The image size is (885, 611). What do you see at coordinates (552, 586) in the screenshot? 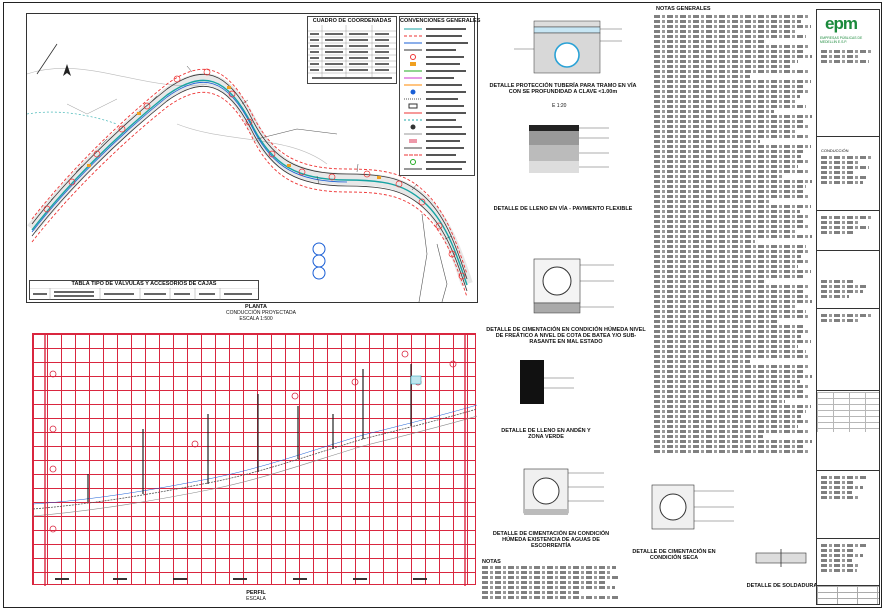
I see `bottom-notes-body` at bounding box center [552, 586].